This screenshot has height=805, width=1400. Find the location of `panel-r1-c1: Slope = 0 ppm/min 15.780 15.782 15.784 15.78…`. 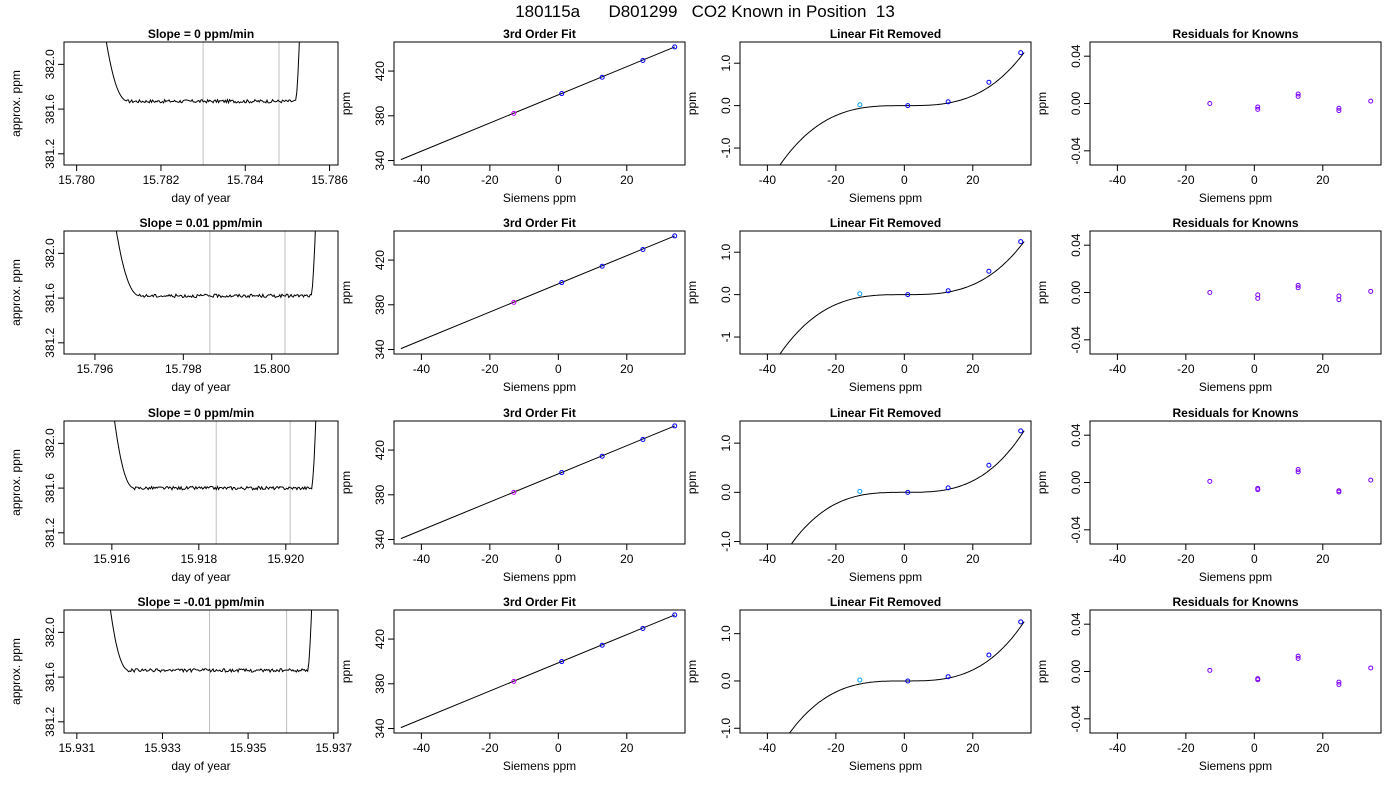

panel-r1-c1: Slope = 0 ppm/min 15.780 15.782 15.784 15.78… is located at coordinates (178, 116).